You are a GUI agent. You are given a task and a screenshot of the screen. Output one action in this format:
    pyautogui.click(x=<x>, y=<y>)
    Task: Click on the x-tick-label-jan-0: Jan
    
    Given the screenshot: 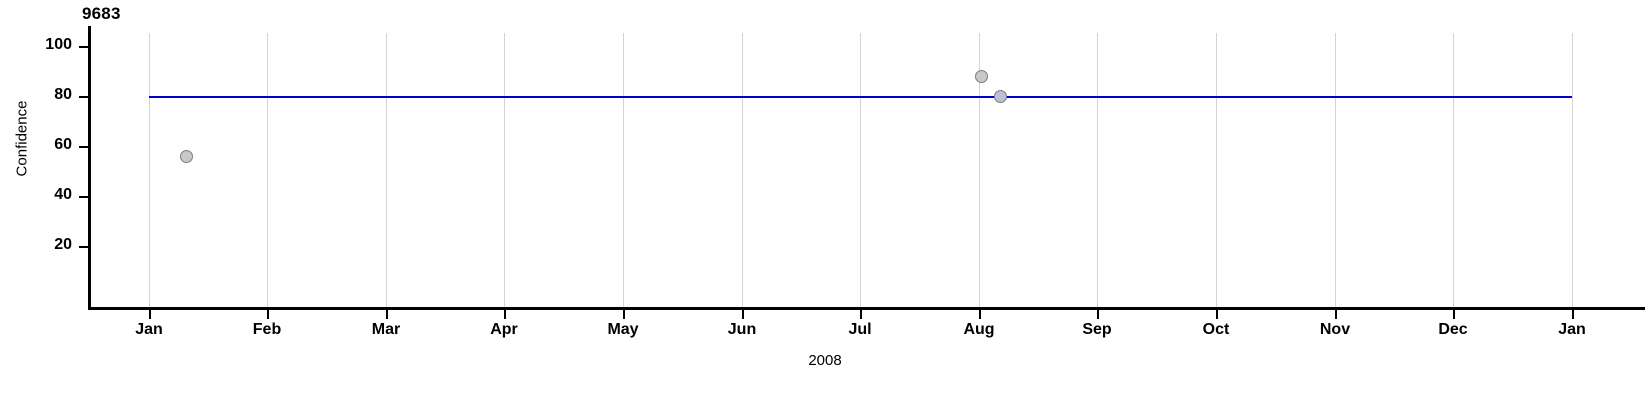 What is the action you would take?
    pyautogui.click(x=149, y=329)
    